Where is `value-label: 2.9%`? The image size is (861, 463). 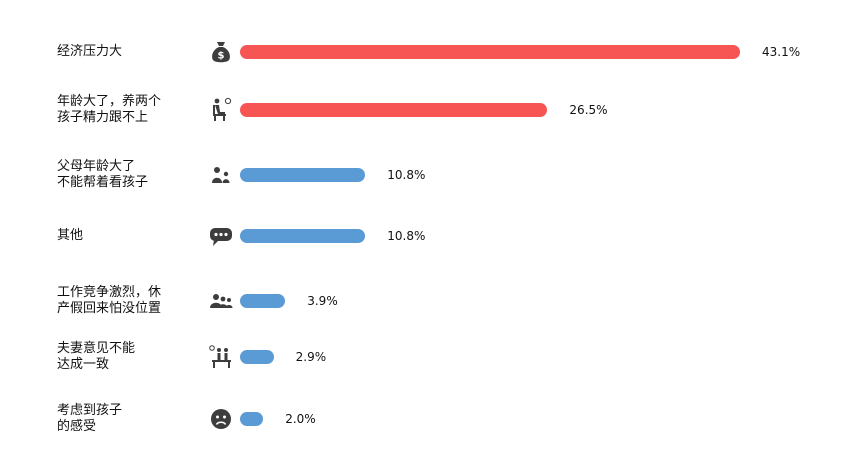
value-label: 2.9% is located at coordinates (311, 357).